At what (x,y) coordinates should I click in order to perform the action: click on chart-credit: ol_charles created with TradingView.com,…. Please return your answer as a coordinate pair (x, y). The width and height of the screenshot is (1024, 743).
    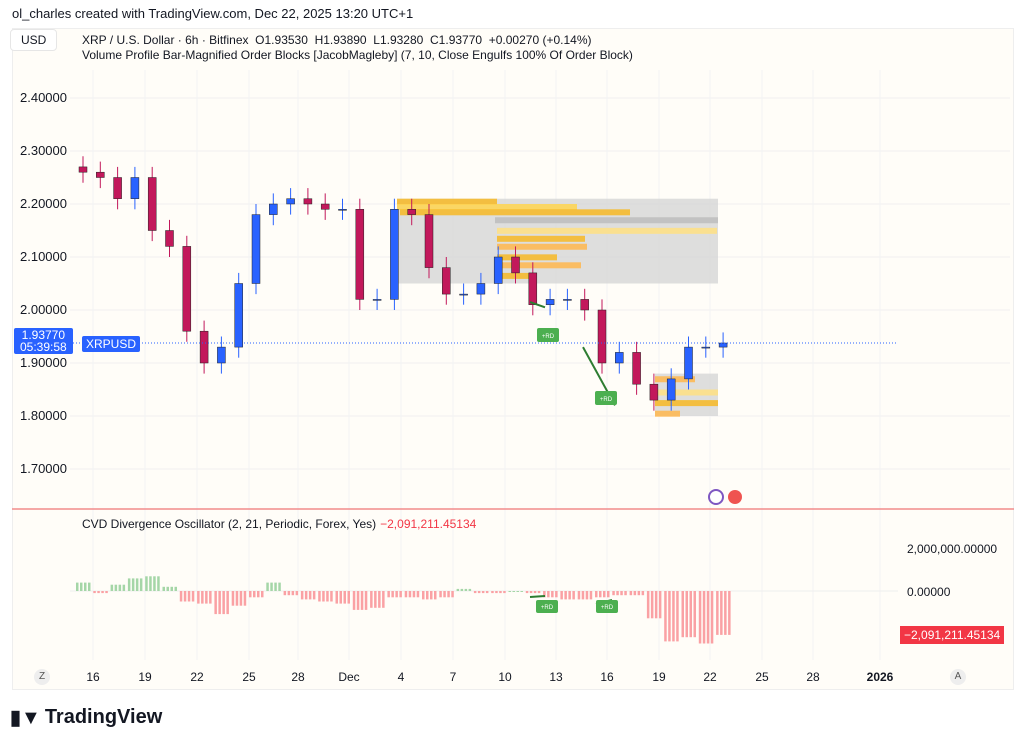
    Looking at the image, I should click on (213, 13).